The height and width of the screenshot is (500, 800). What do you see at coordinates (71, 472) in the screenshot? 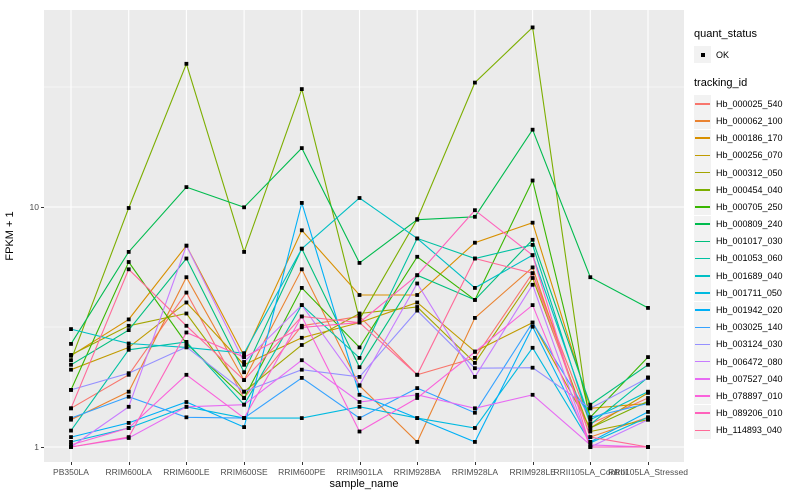
I see `x-tick-label: PB350LA` at bounding box center [71, 472].